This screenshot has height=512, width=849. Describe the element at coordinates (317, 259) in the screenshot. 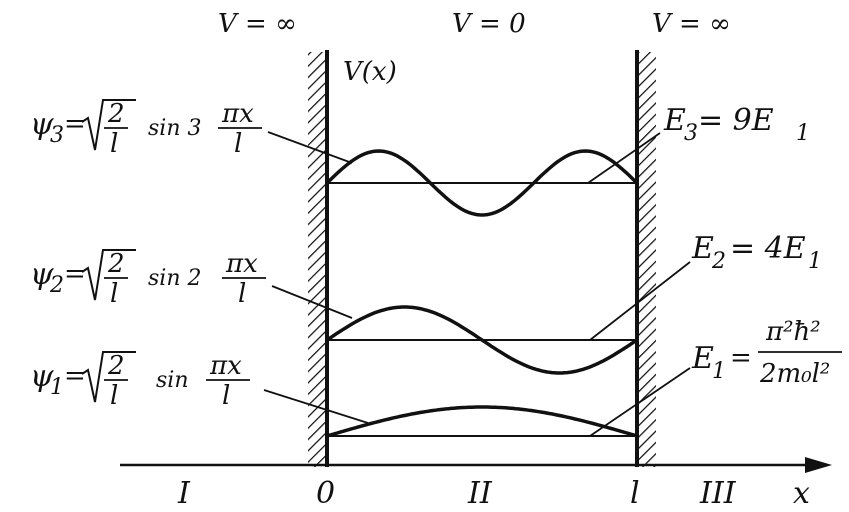

I see `left-wall-hatching` at that location.